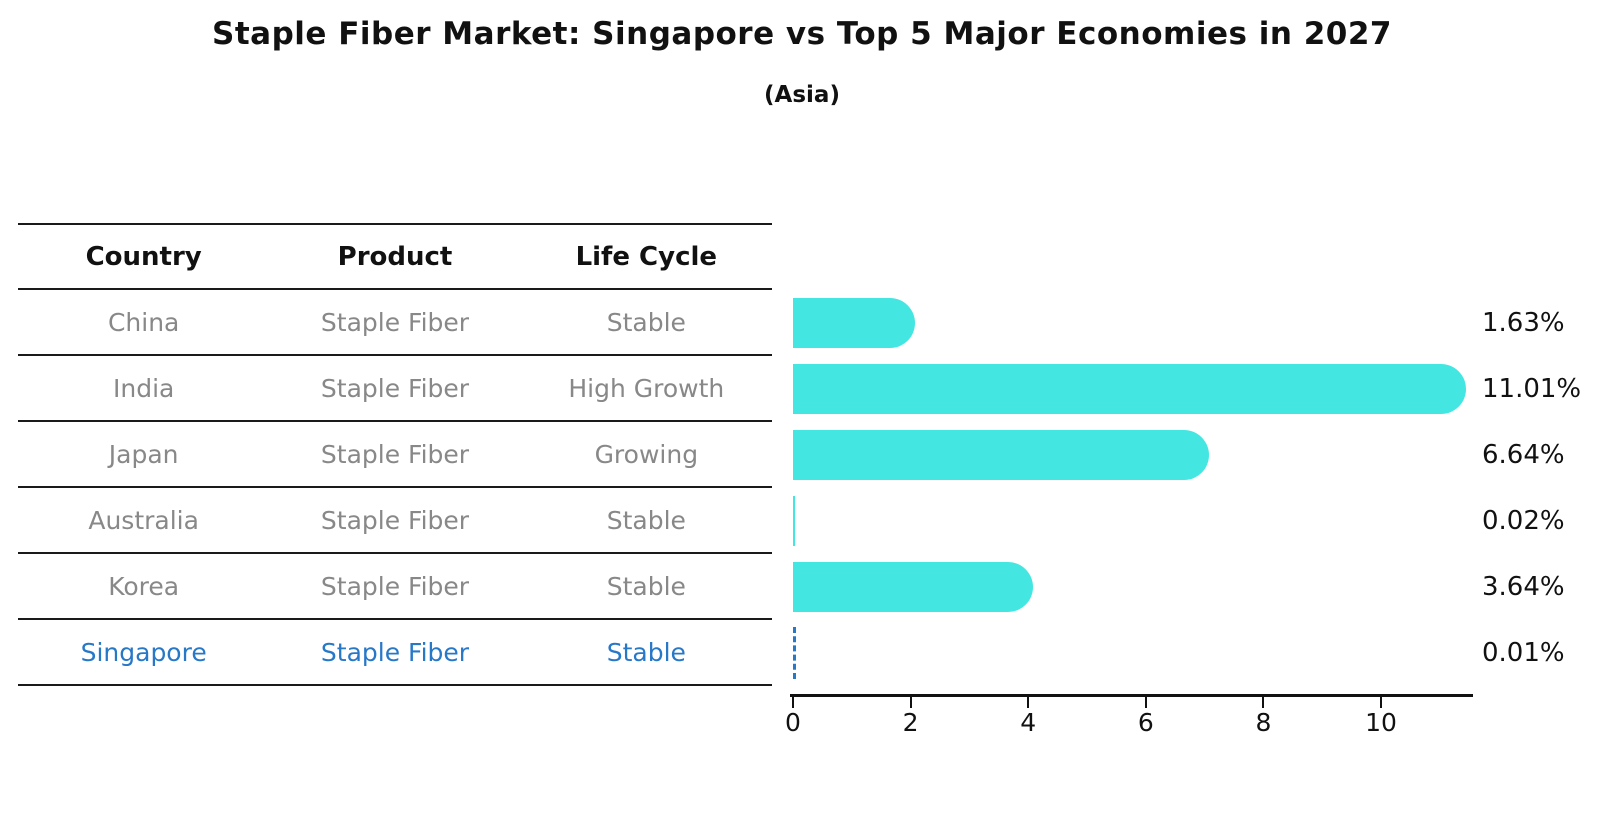 The image size is (1604, 823). I want to click on table-row-australia: Australia Staple Fiber Stable, so click(395, 521).